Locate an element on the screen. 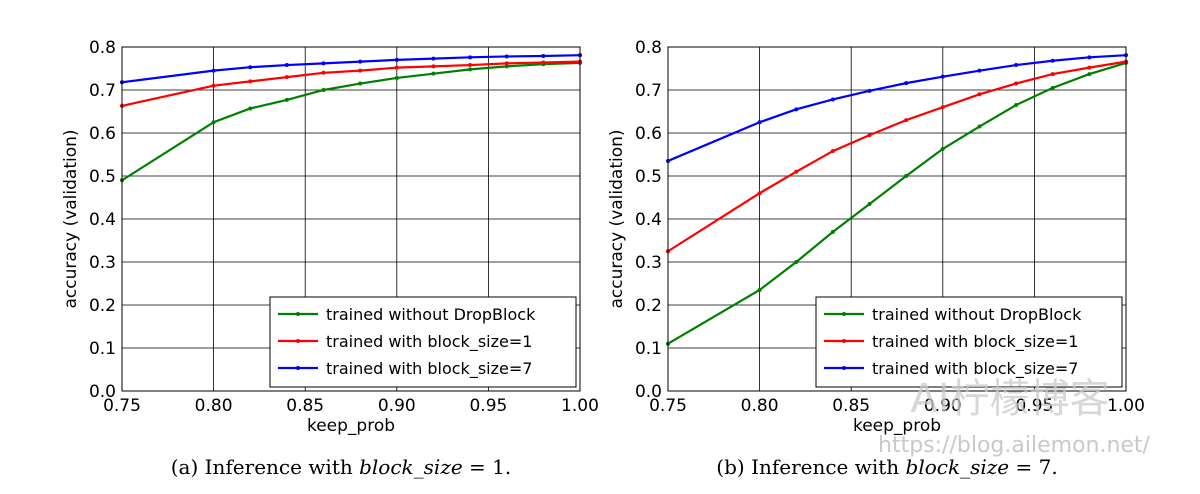 The width and height of the screenshot is (1200, 494). y-tick-label: 0.1 is located at coordinates (648, 349).